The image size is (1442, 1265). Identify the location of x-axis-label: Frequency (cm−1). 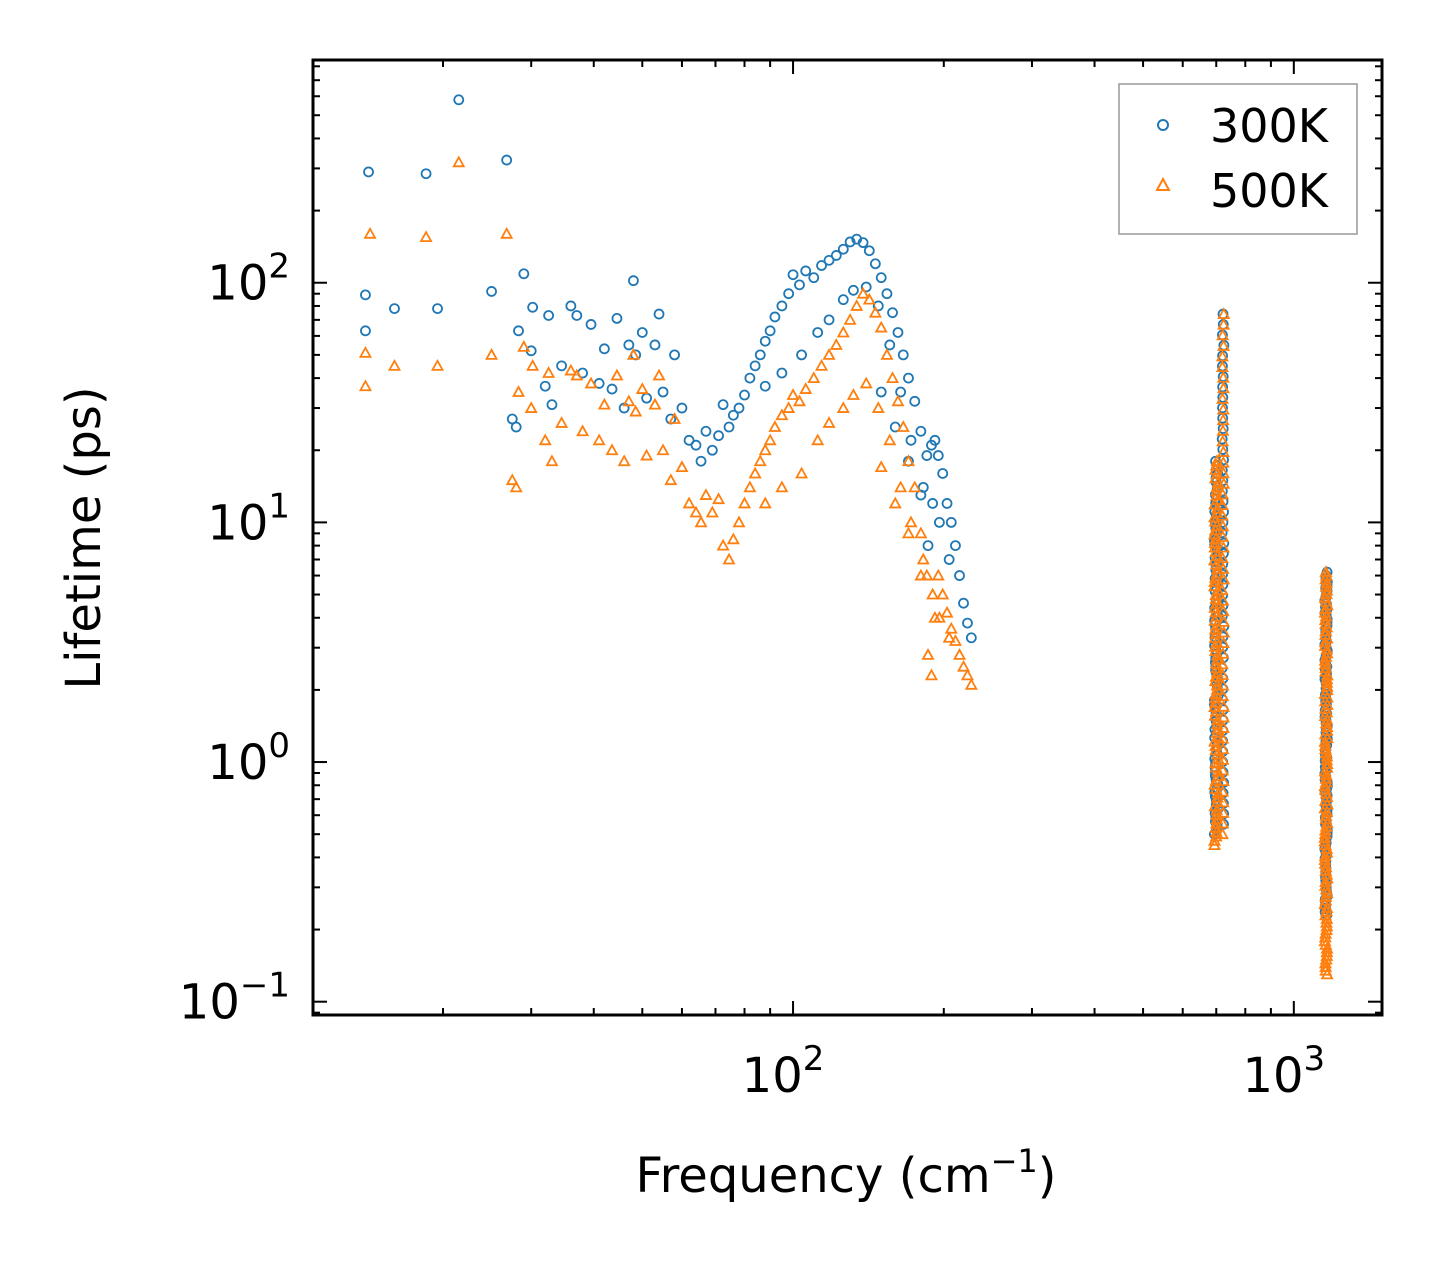
(845, 1173).